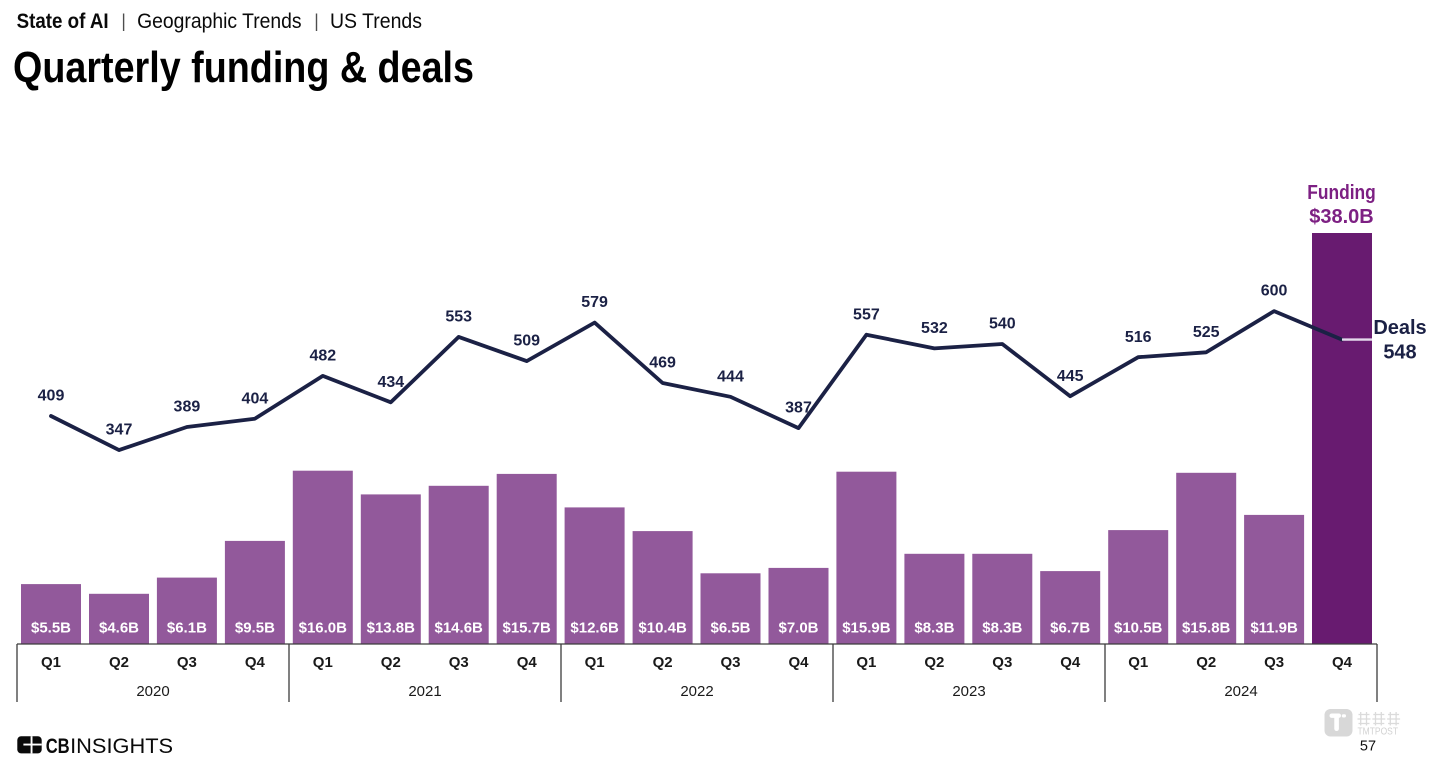 The image size is (1438, 763). Describe the element at coordinates (866, 627) in the screenshot. I see `svg-text: $15.9B` at that location.